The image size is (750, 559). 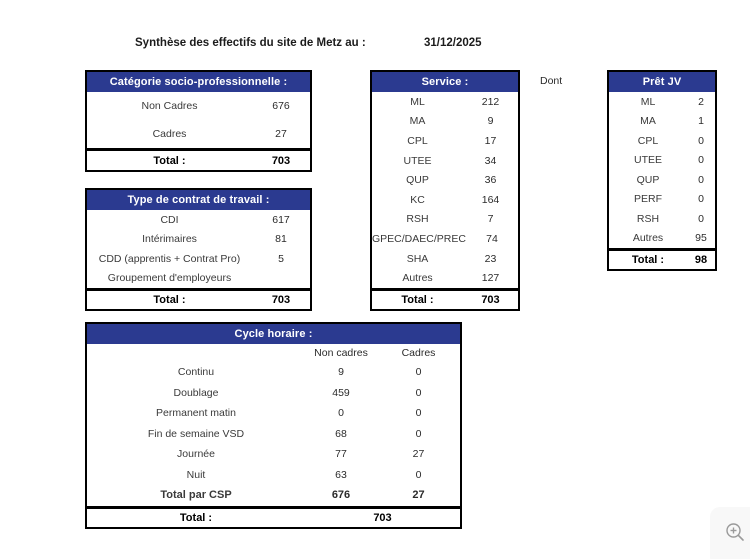 I want to click on table-row: Continu 9 0, so click(x=273, y=372).